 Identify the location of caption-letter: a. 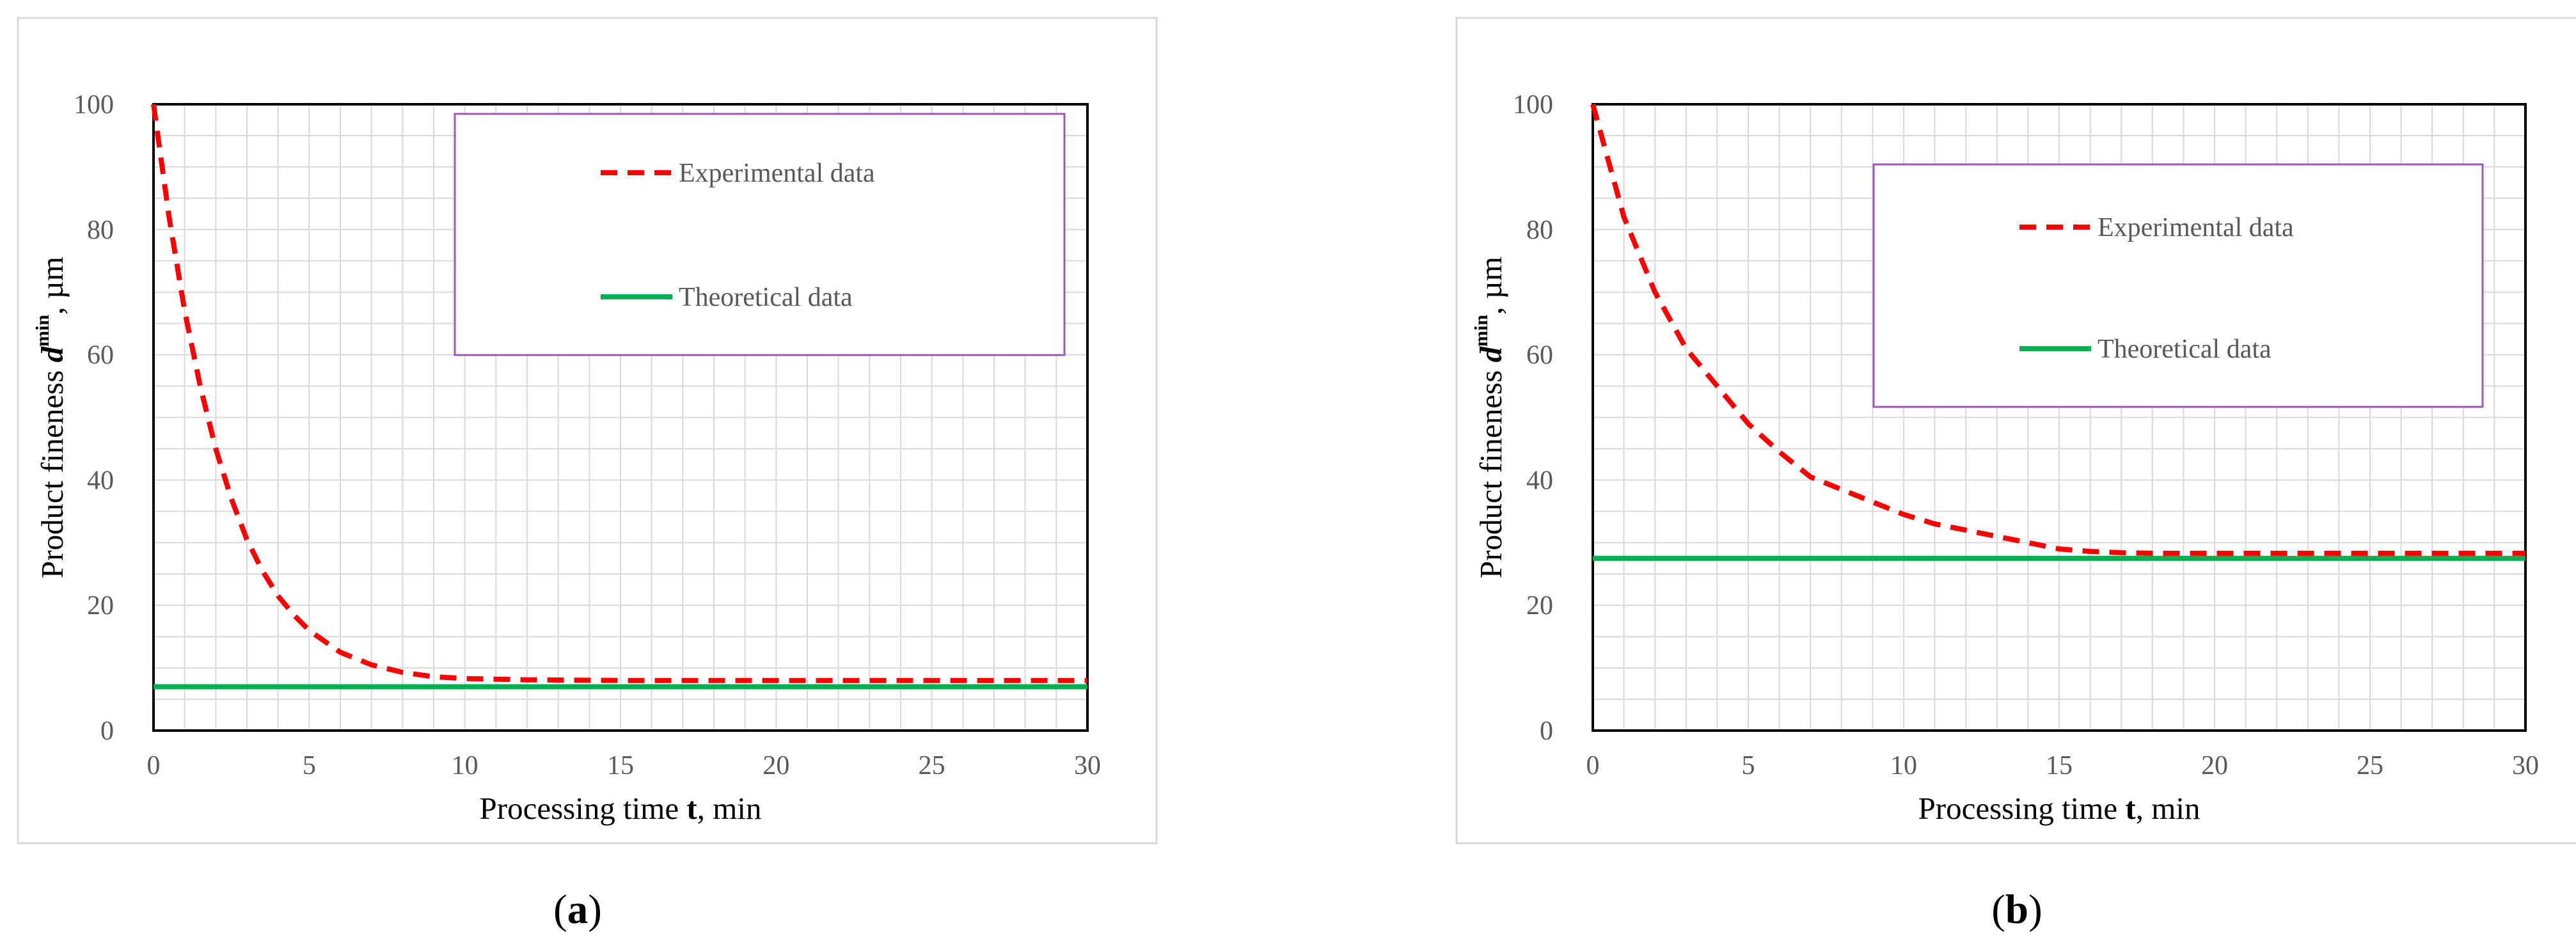
(578, 910).